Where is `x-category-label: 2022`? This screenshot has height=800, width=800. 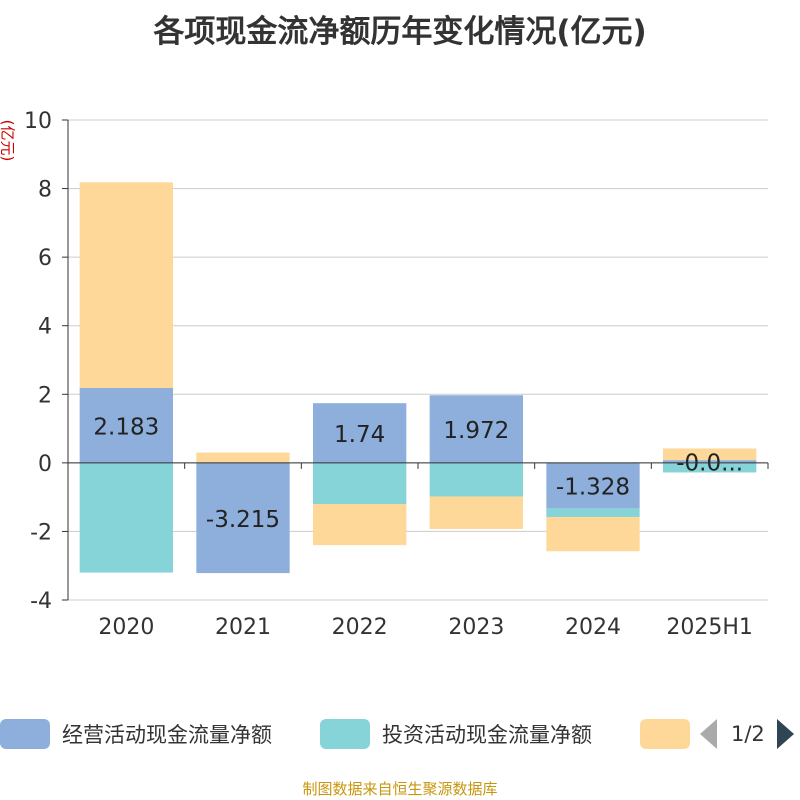 x-category-label: 2022 is located at coordinates (360, 627).